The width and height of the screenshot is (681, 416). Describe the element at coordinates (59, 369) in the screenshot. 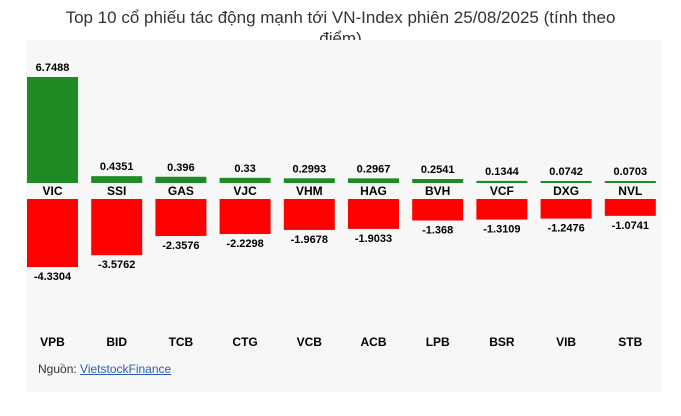

I see `source-prefix: Nguồn:` at that location.